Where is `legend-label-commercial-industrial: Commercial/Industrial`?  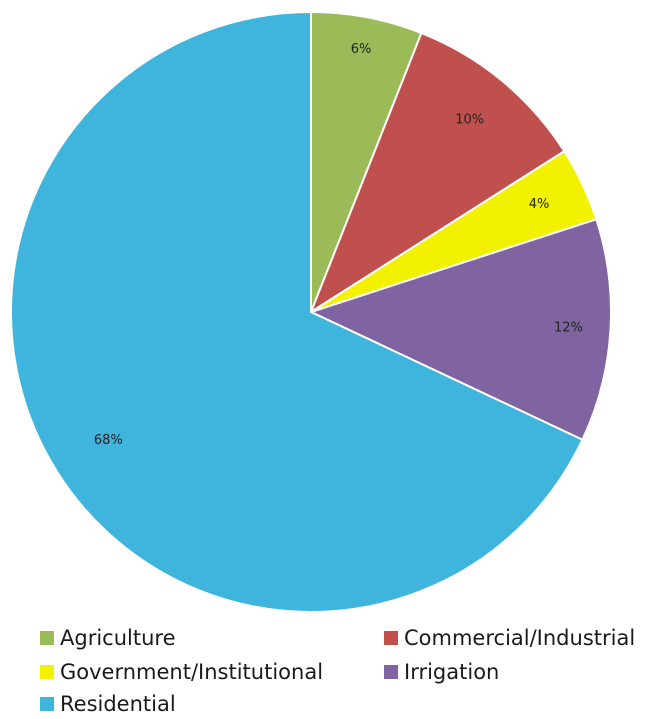 legend-label-commercial-industrial: Commercial/Industrial is located at coordinates (520, 638).